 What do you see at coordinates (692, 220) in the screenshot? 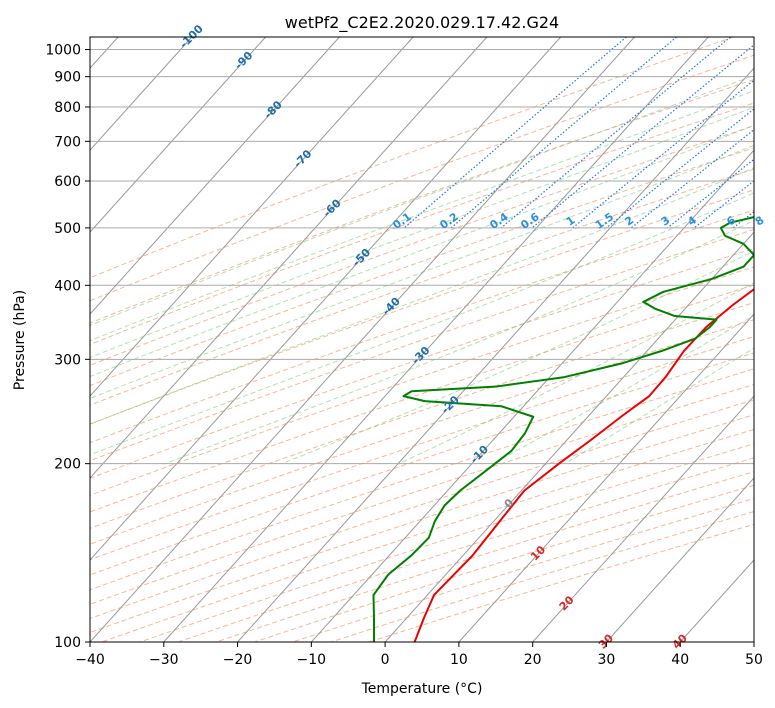
I see `mixing-ratio-label: 4` at bounding box center [692, 220].